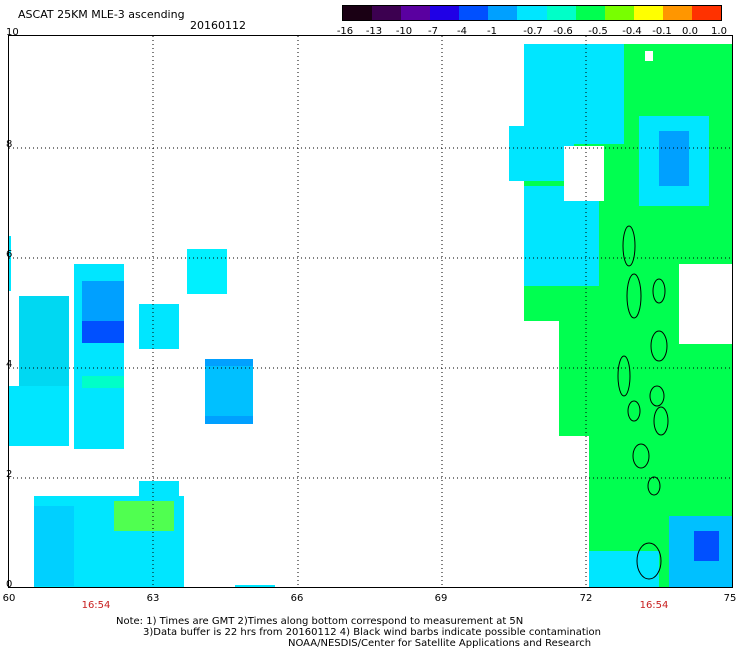  What do you see at coordinates (101, 14) in the screenshot?
I see `map-title: ASCAT 25KM MLE-3 ascending` at bounding box center [101, 14].